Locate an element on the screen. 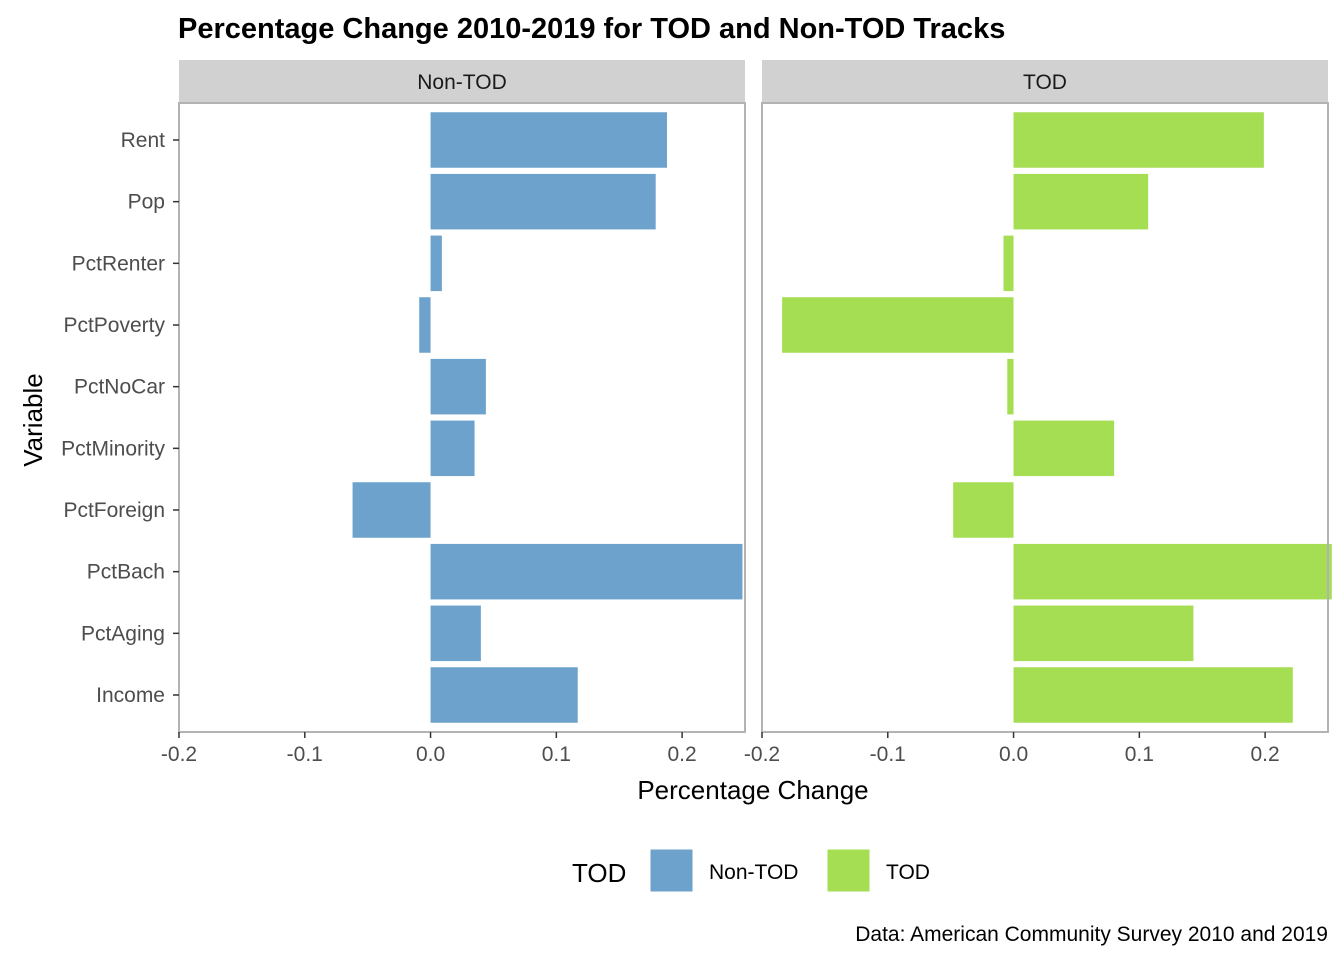 The width and height of the screenshot is (1344, 965). legend-label: Non-TOD is located at coordinates (753, 872).